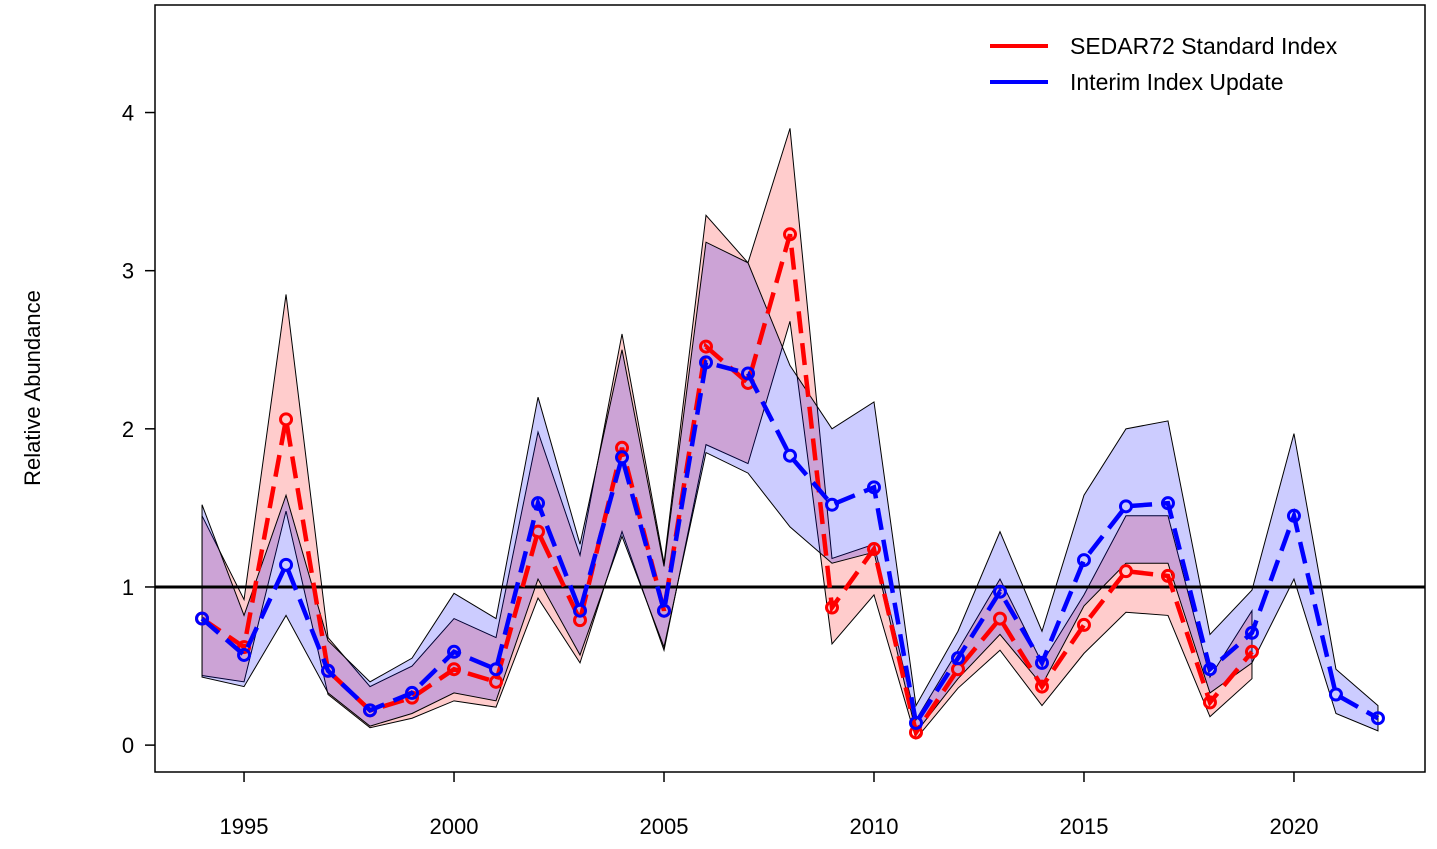 The image size is (1437, 849). What do you see at coordinates (1204, 46) in the screenshot?
I see `legend-label: SEDAR72 Standard Index` at bounding box center [1204, 46].